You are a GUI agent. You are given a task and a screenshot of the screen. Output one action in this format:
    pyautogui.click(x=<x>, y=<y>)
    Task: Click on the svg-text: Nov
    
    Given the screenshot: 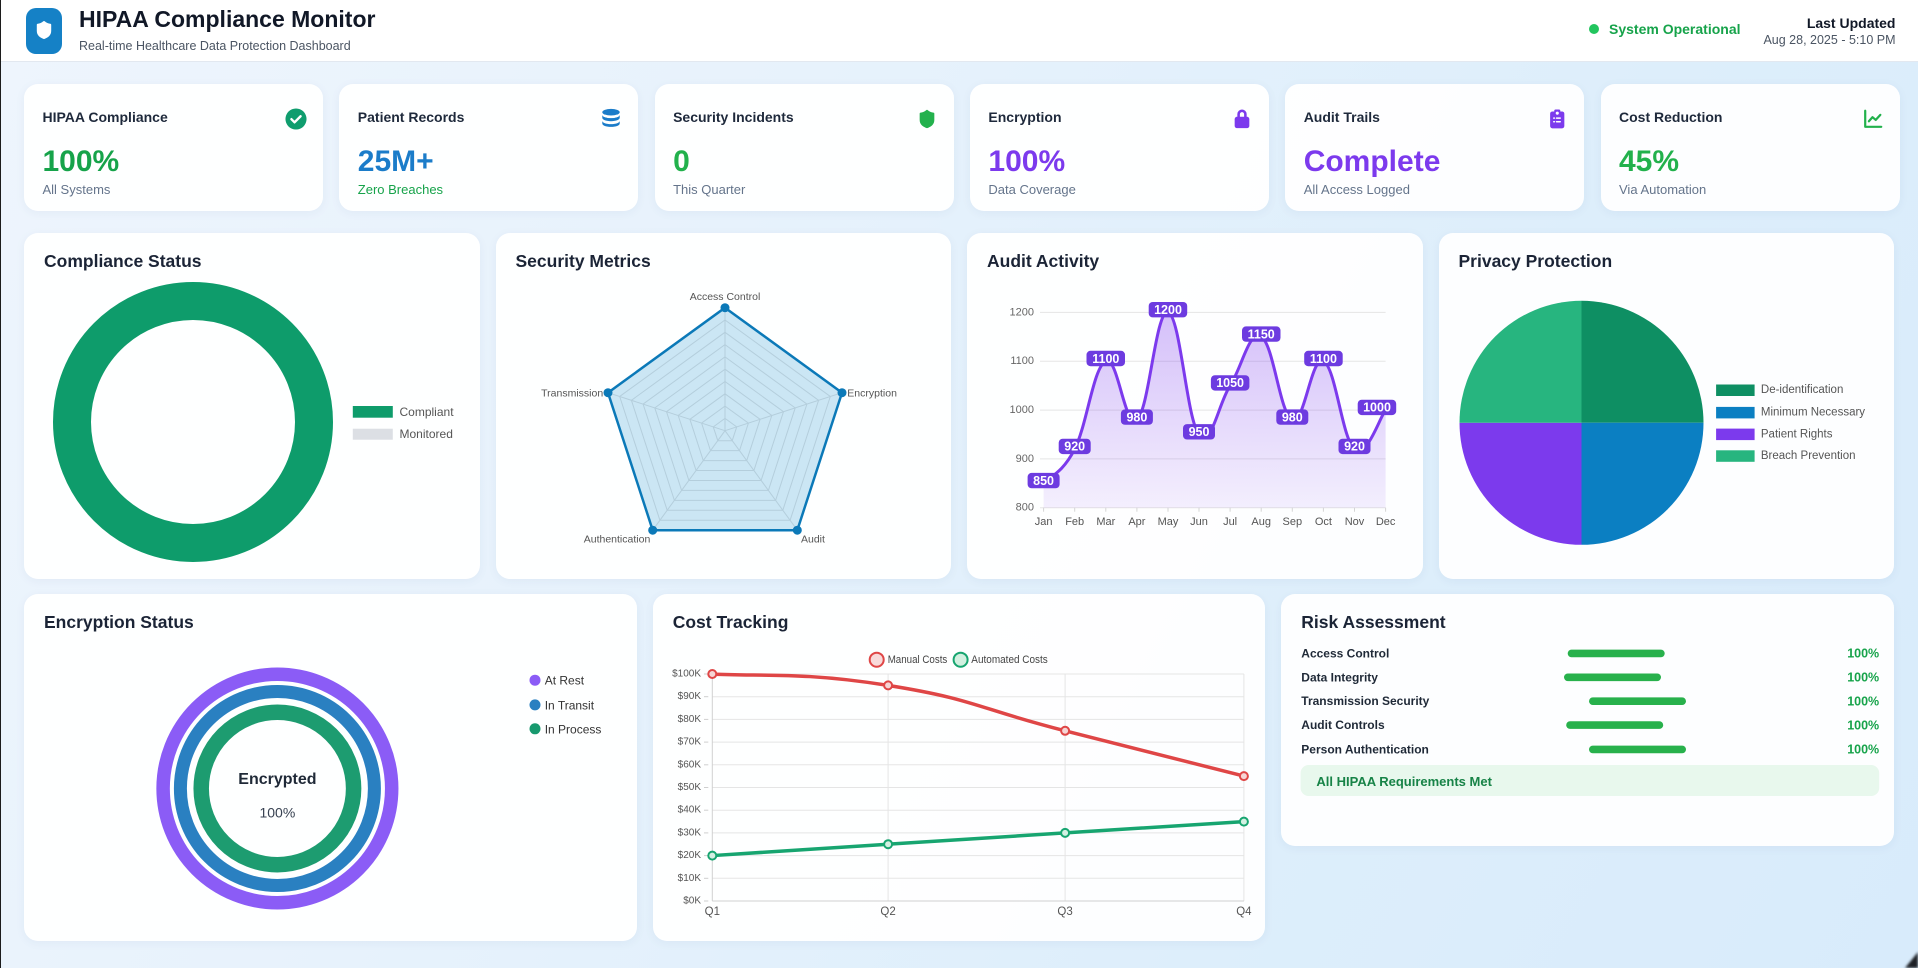 What is the action you would take?
    pyautogui.click(x=1355, y=522)
    